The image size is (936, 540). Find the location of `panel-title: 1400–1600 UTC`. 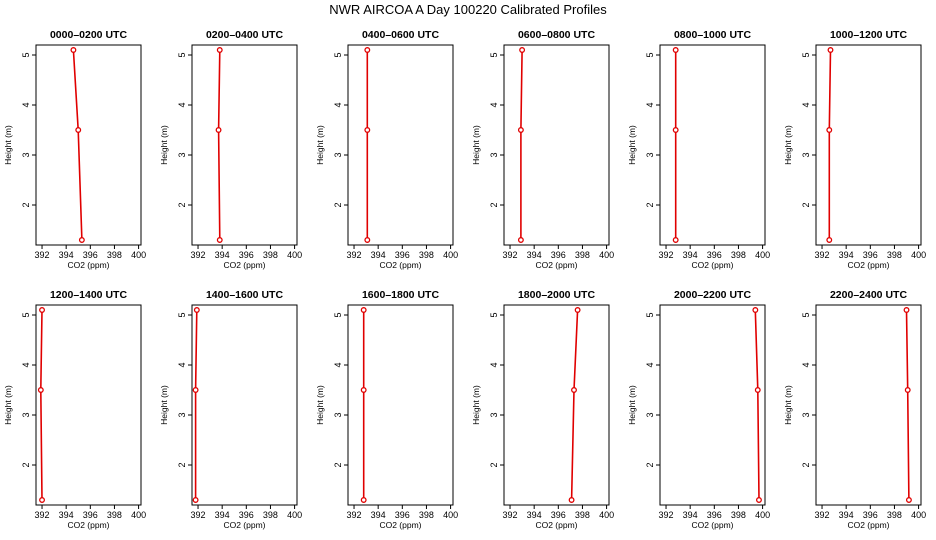

panel-title: 1400–1600 UTC is located at coordinates (244, 295).